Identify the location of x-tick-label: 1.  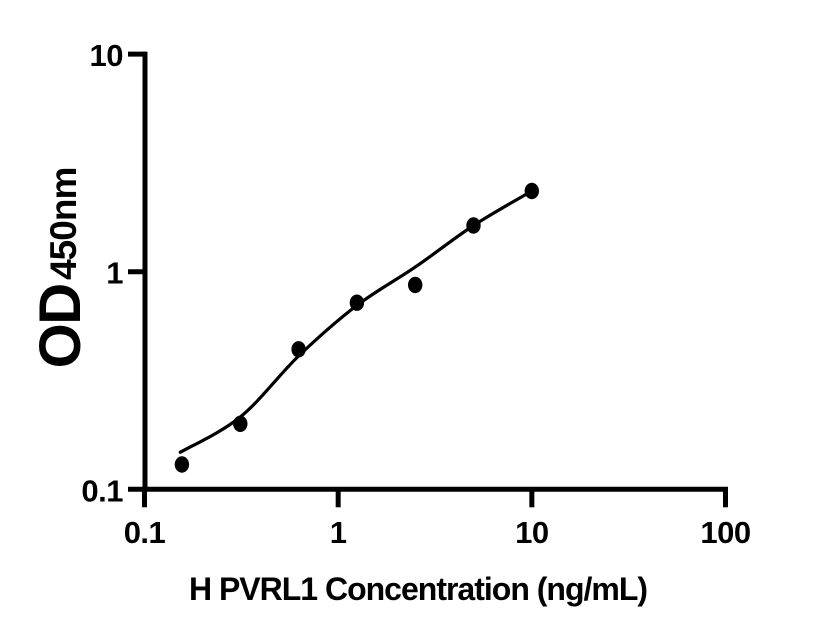
(338, 532).